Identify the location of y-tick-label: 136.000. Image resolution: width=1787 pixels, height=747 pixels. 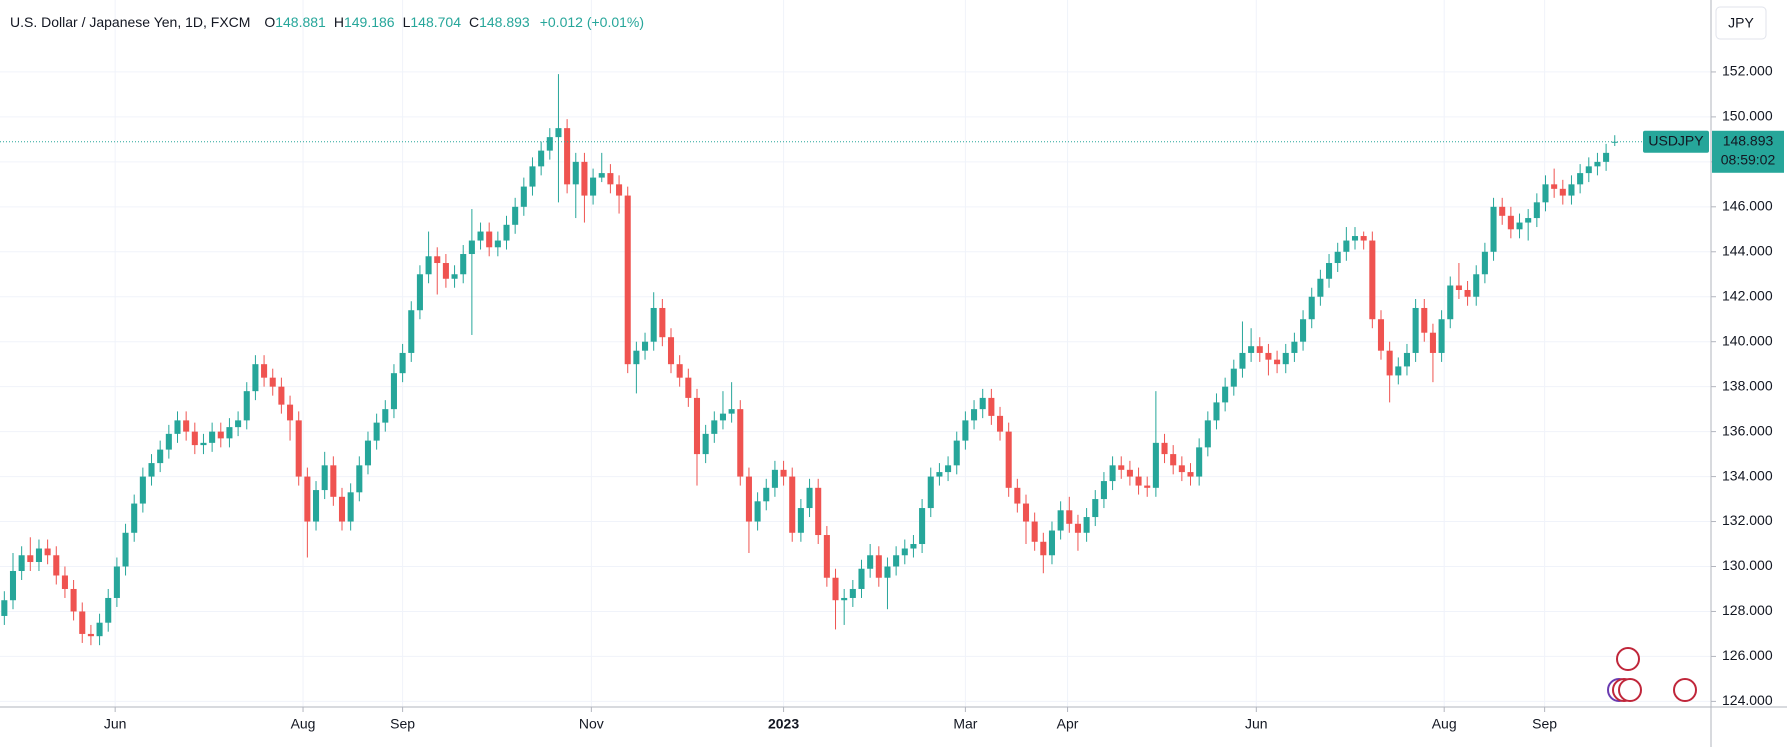
(1747, 430).